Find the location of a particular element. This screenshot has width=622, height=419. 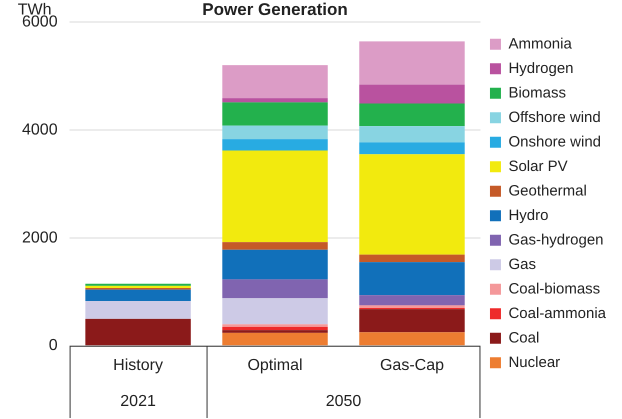

legend-label: Nuclear is located at coordinates (534, 362).